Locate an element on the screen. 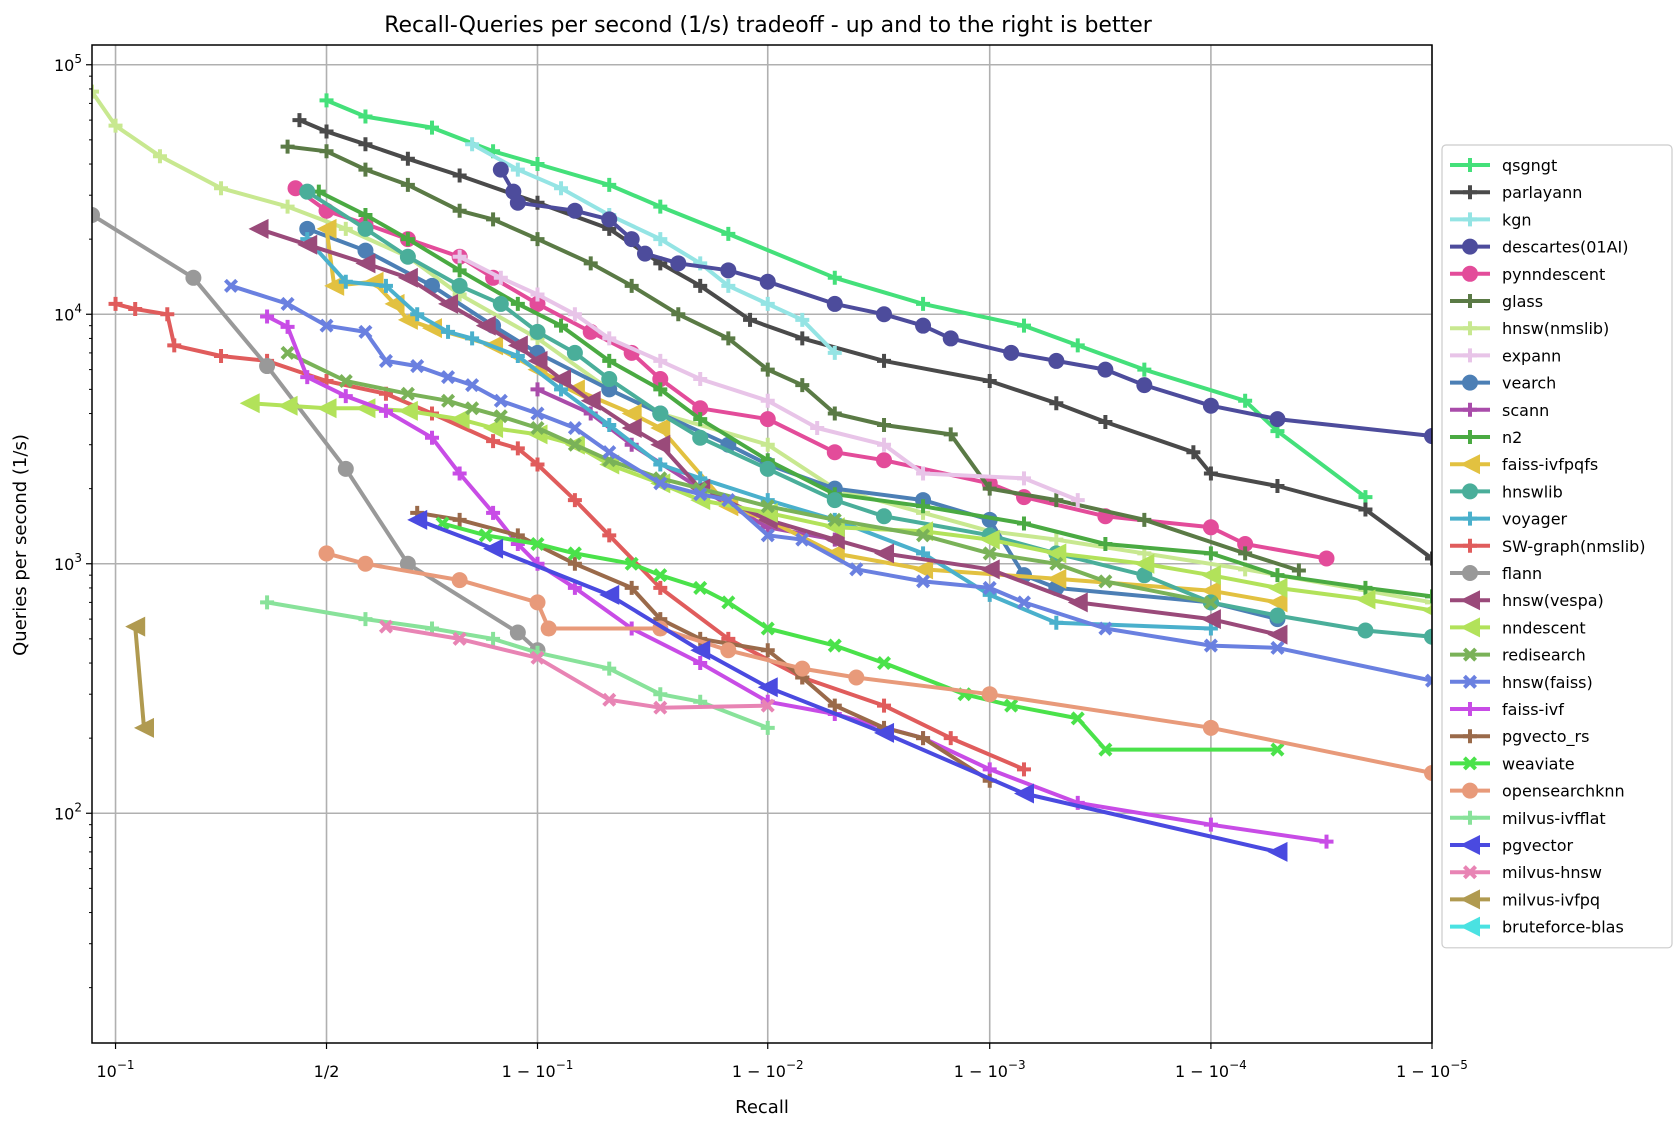 The image size is (1680, 1128). legend-label: opensearchknn is located at coordinates (1563, 791).